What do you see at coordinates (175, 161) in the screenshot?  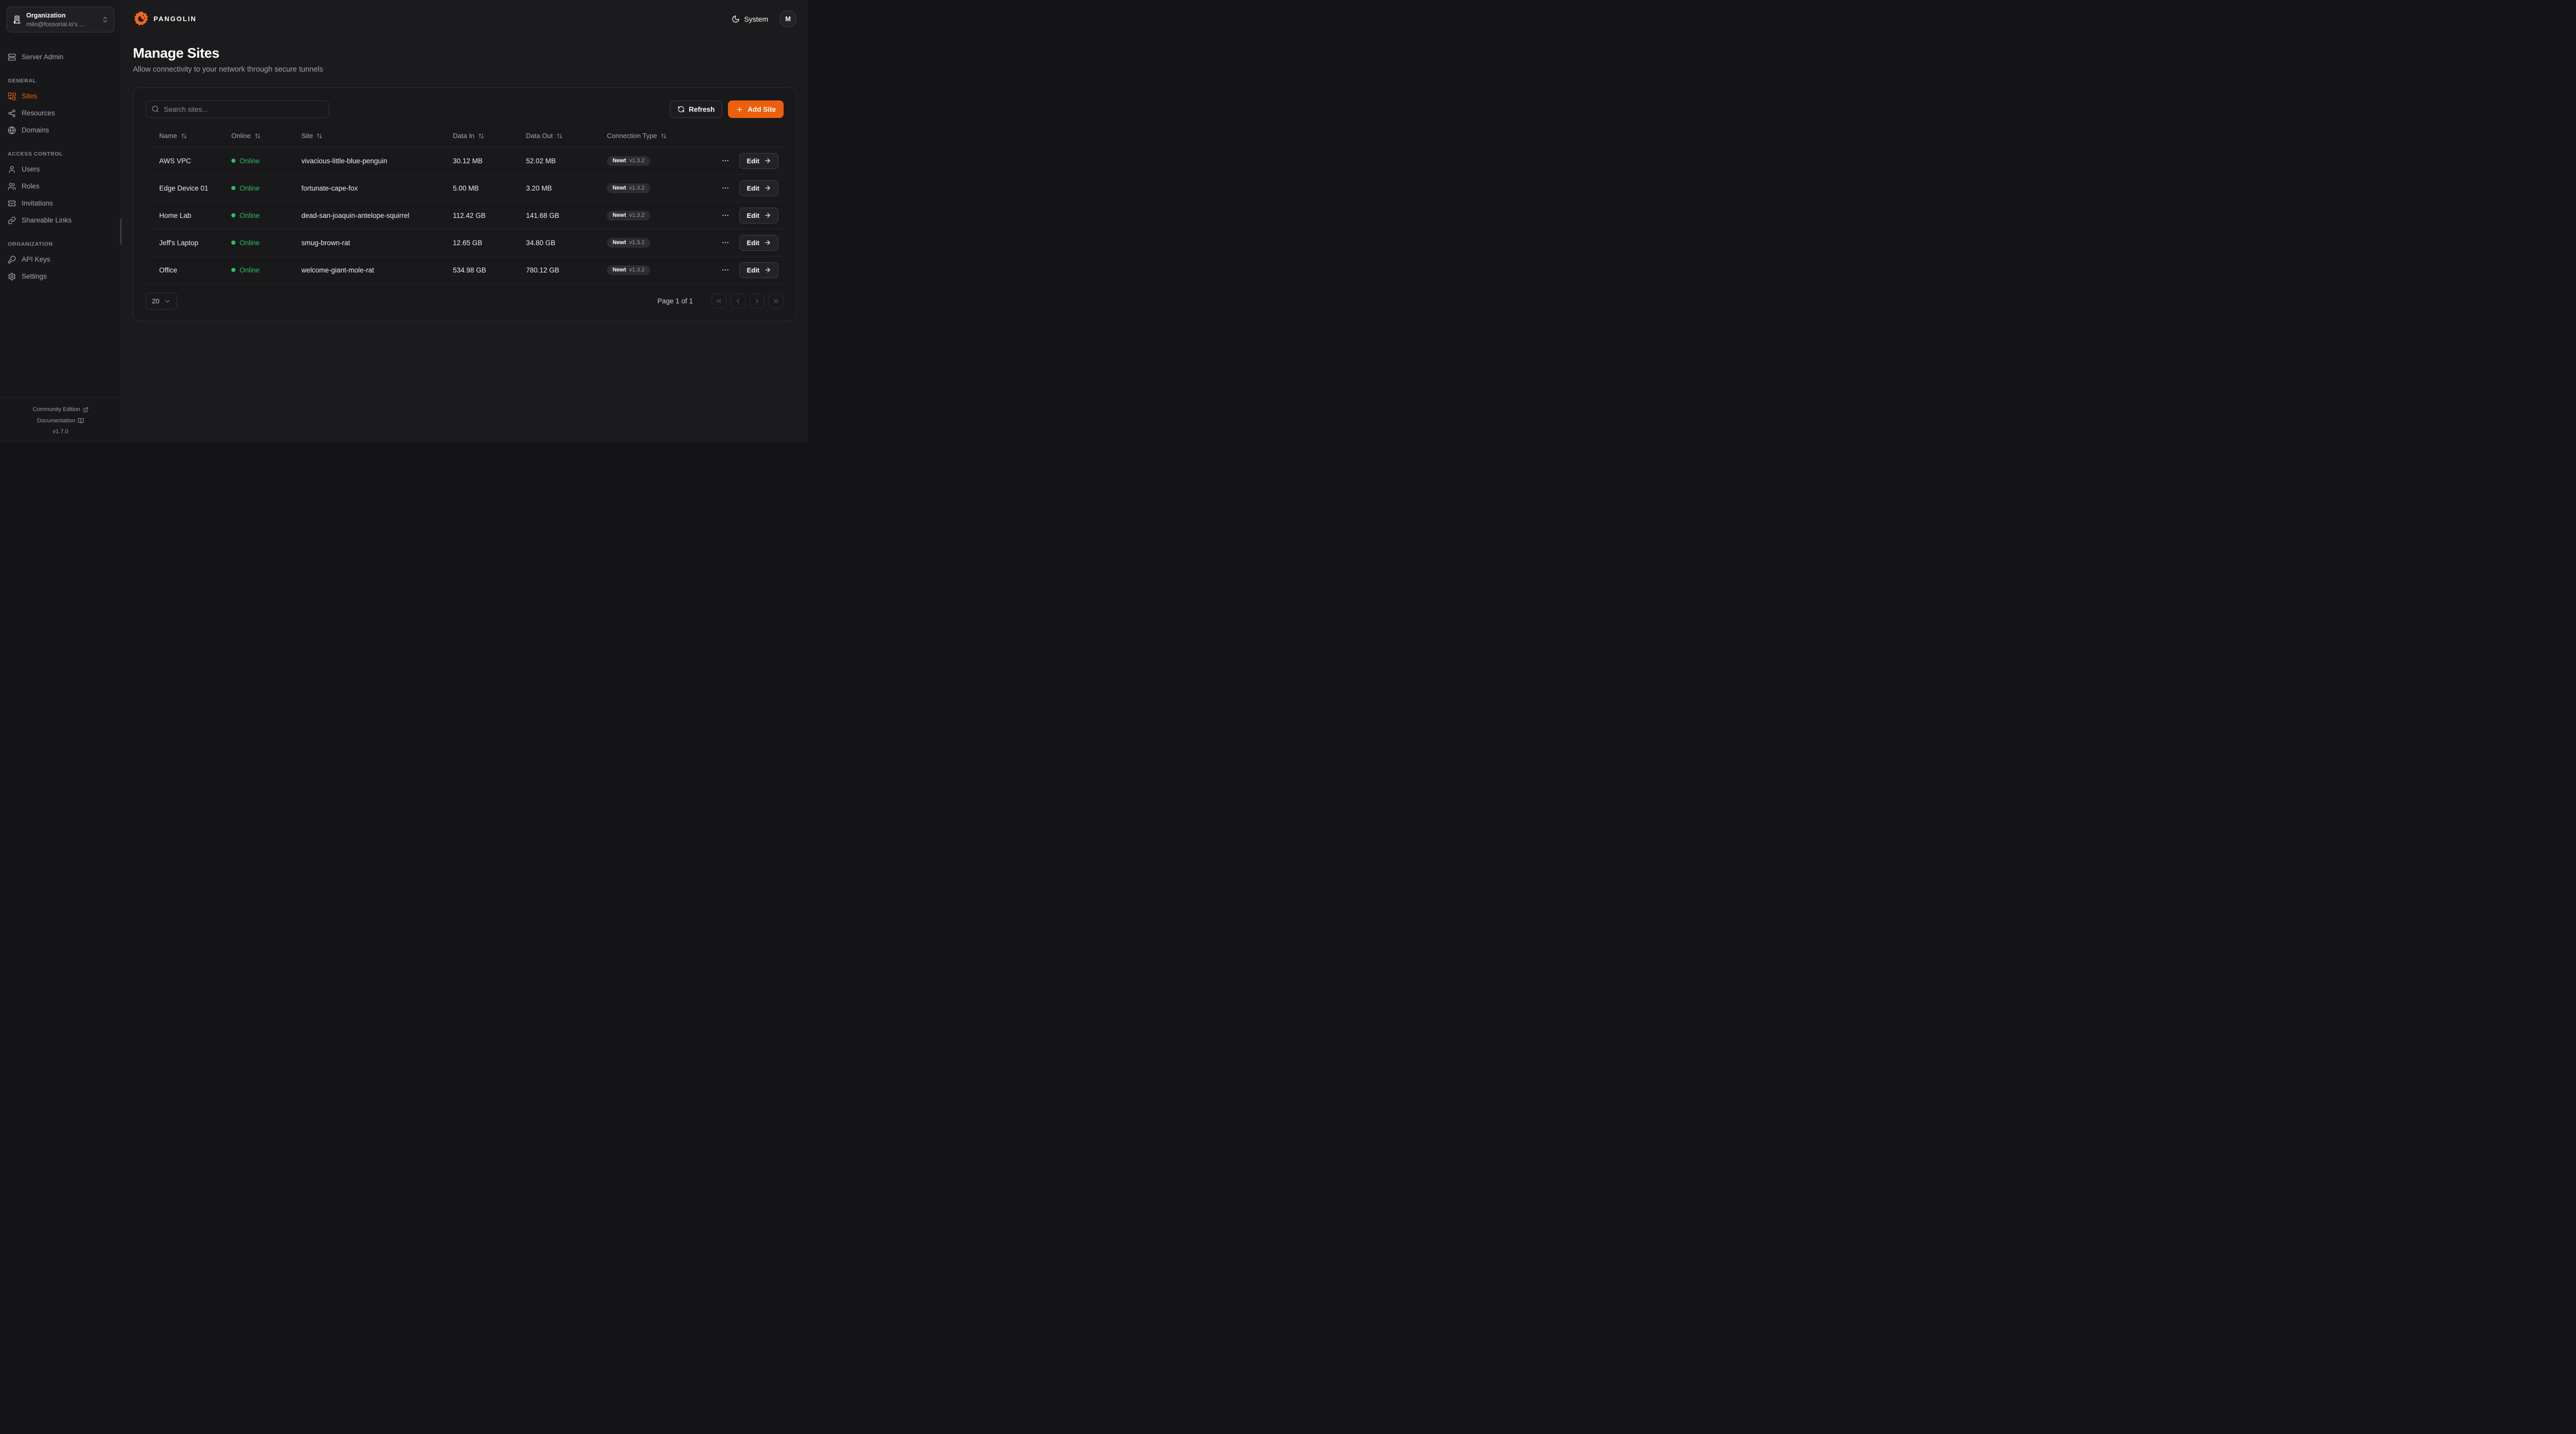 I see `site-name: AWS VPC` at bounding box center [175, 161].